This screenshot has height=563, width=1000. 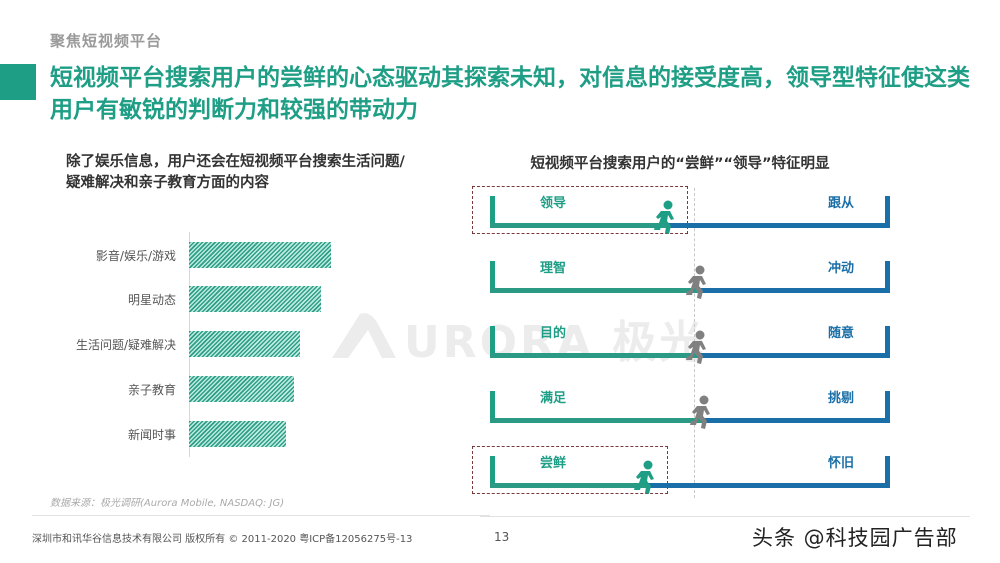 I want to click on bar-row: 新闻时事, so click(x=200, y=434).